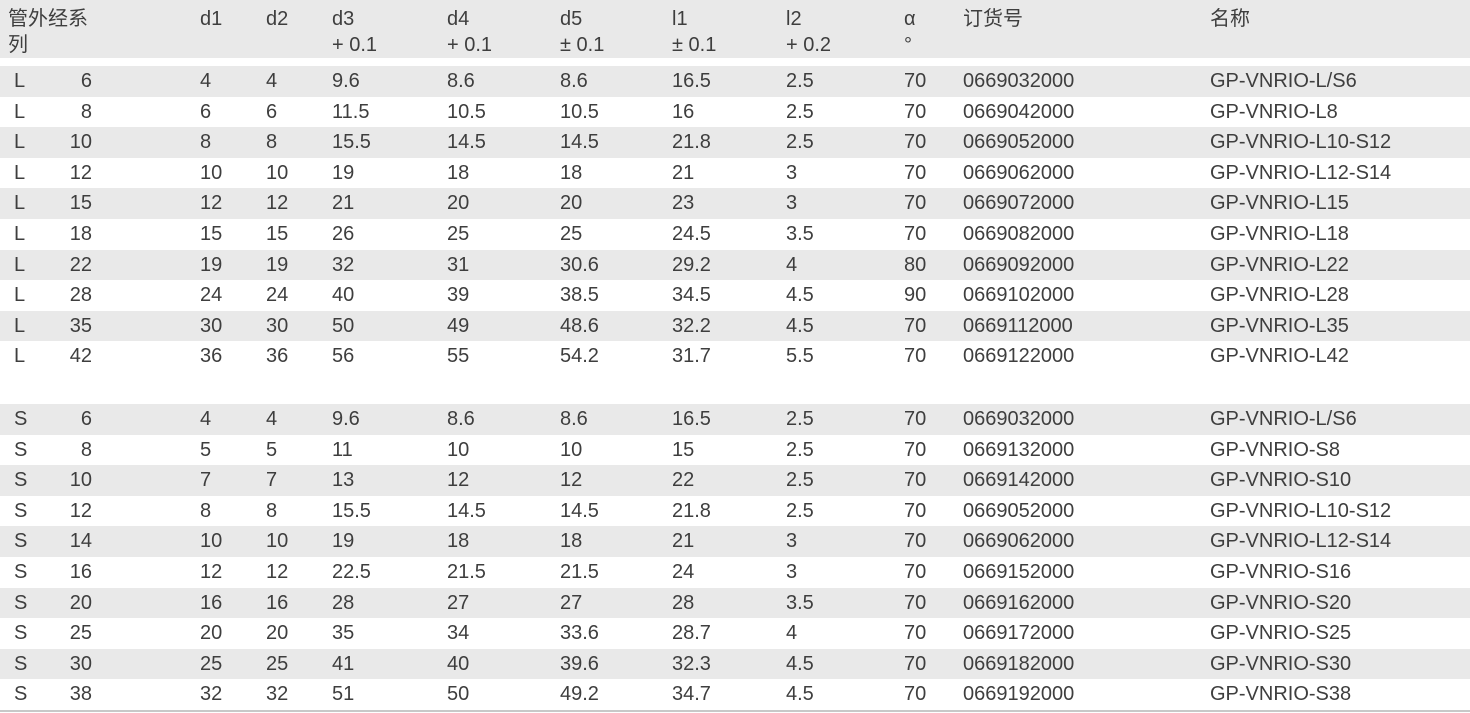  Describe the element at coordinates (351, 571) in the screenshot. I see `cell-d3: 22.5` at that location.